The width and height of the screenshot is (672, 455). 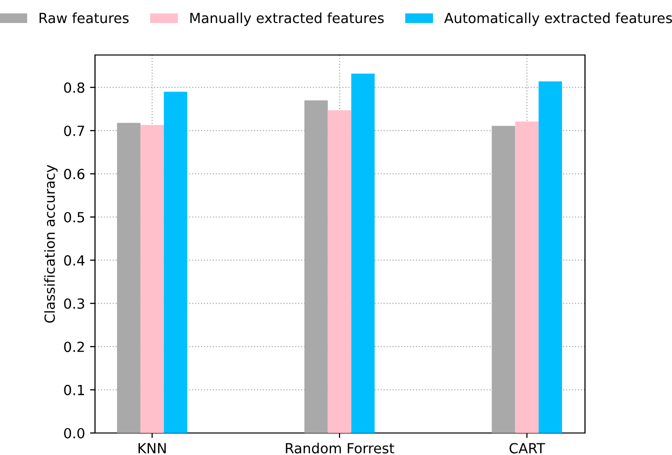 What do you see at coordinates (287, 19) in the screenshot?
I see `legend-label: Manually extracted features` at bounding box center [287, 19].